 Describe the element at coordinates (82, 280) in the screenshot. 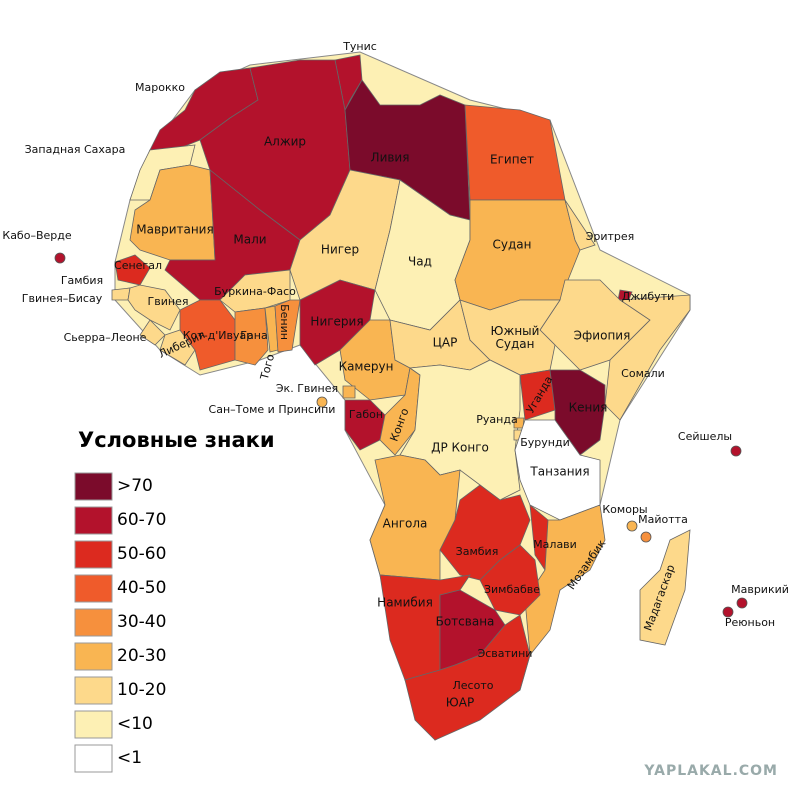

I see `country-label: Гамбия` at that location.